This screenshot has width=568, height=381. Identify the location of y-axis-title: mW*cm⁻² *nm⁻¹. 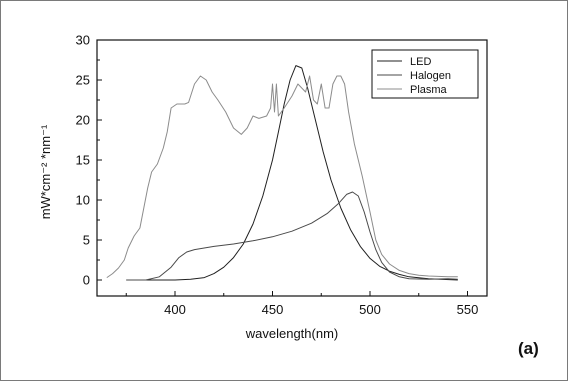
(45, 171).